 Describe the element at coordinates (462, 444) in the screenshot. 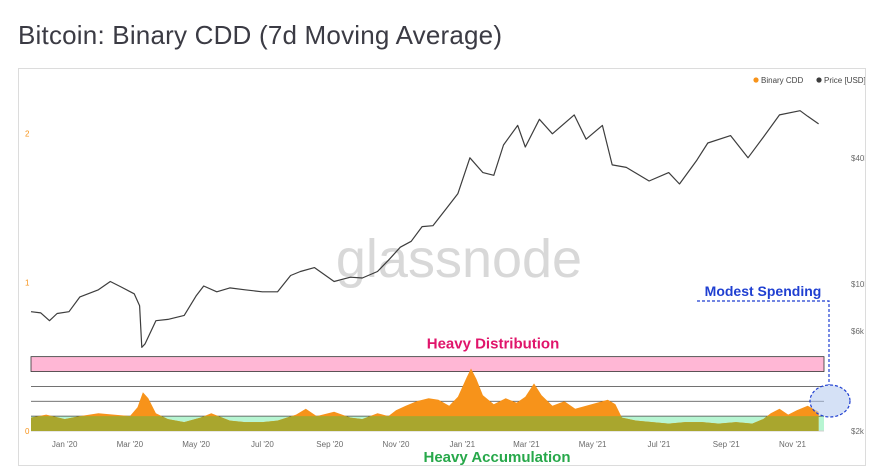

I see `x-tick-label: Jan '21` at that location.